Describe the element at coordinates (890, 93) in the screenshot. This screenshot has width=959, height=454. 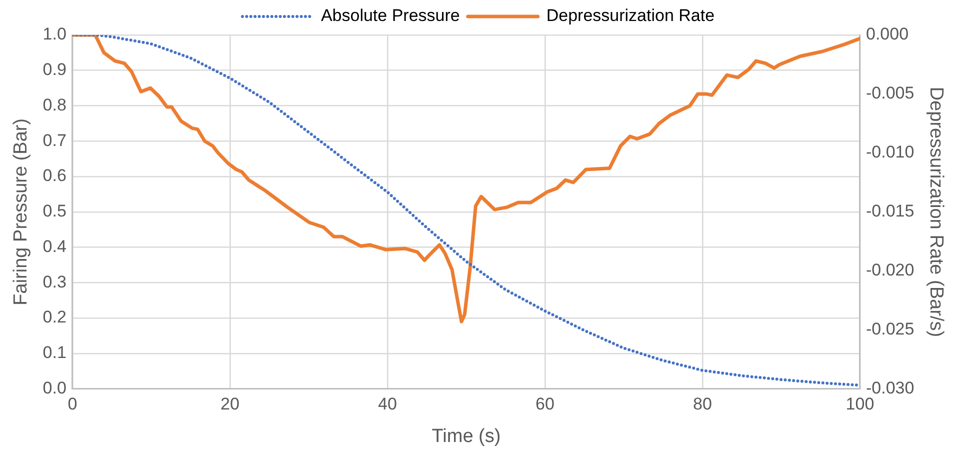
I see `y2-tick-label: -0.005` at that location.